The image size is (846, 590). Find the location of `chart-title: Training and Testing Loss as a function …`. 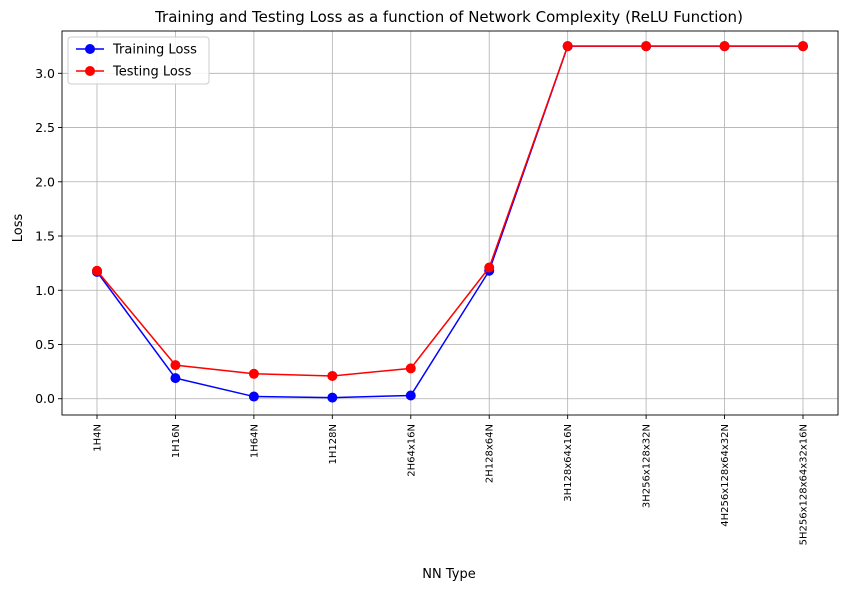

chart-title: Training and Testing Loss as a function … is located at coordinates (448, 17).